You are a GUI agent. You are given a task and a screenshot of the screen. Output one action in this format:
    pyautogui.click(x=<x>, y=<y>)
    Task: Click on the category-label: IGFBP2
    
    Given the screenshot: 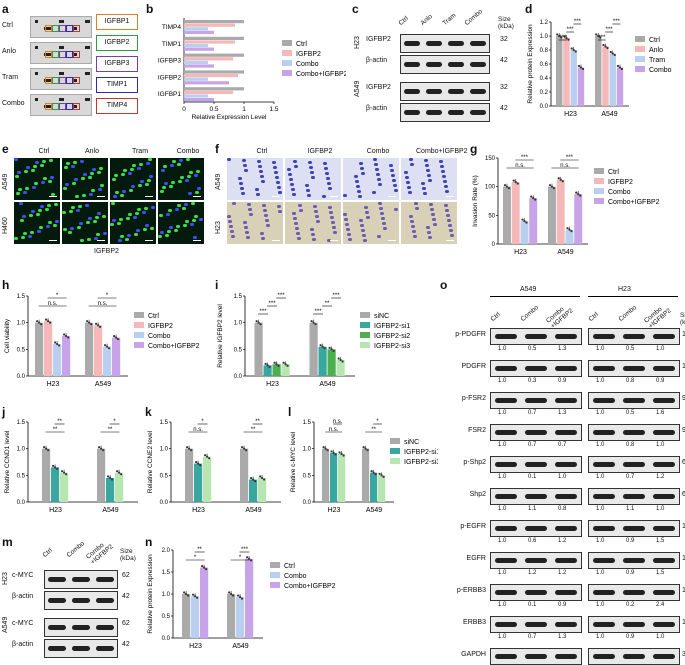 What is the action you would take?
    pyautogui.click(x=170, y=77)
    